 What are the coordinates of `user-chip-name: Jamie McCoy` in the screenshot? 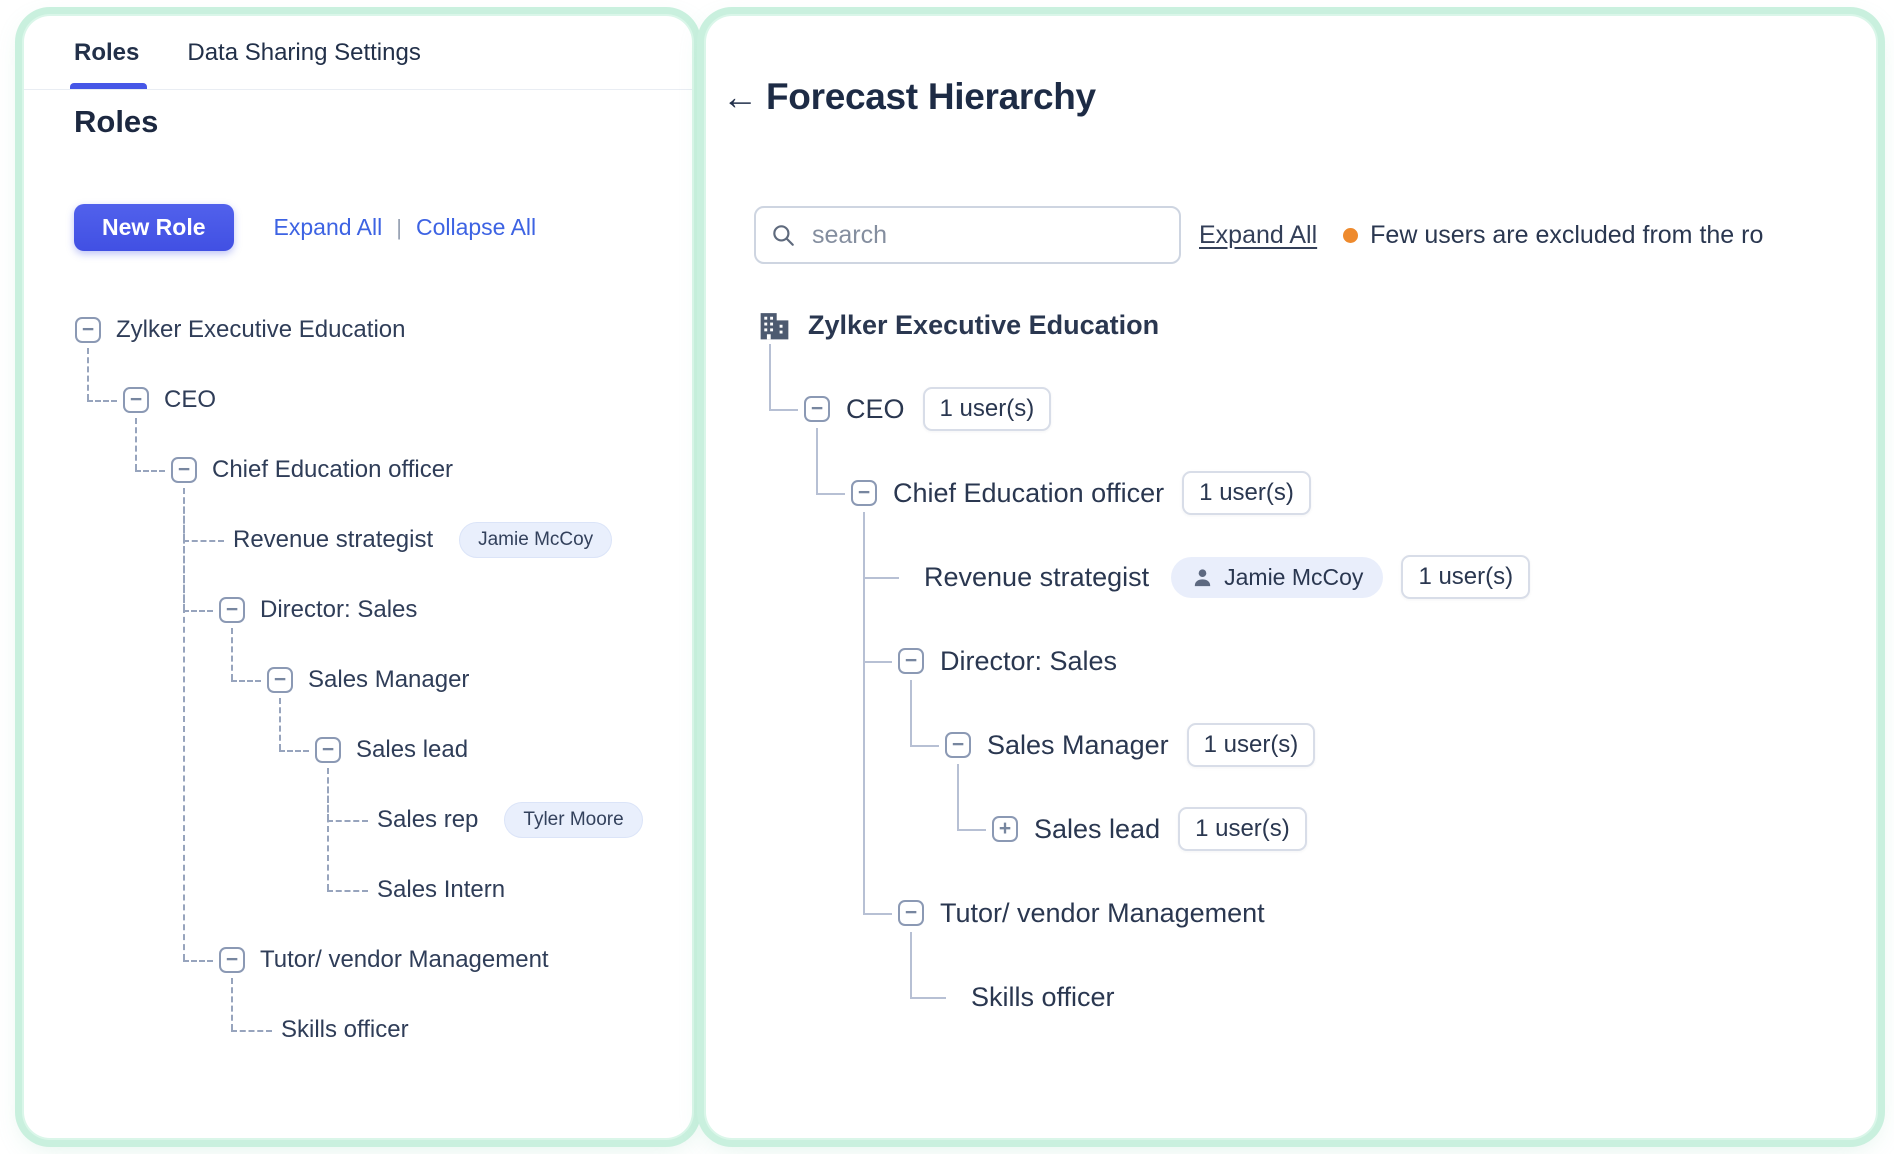 It's located at (1294, 576).